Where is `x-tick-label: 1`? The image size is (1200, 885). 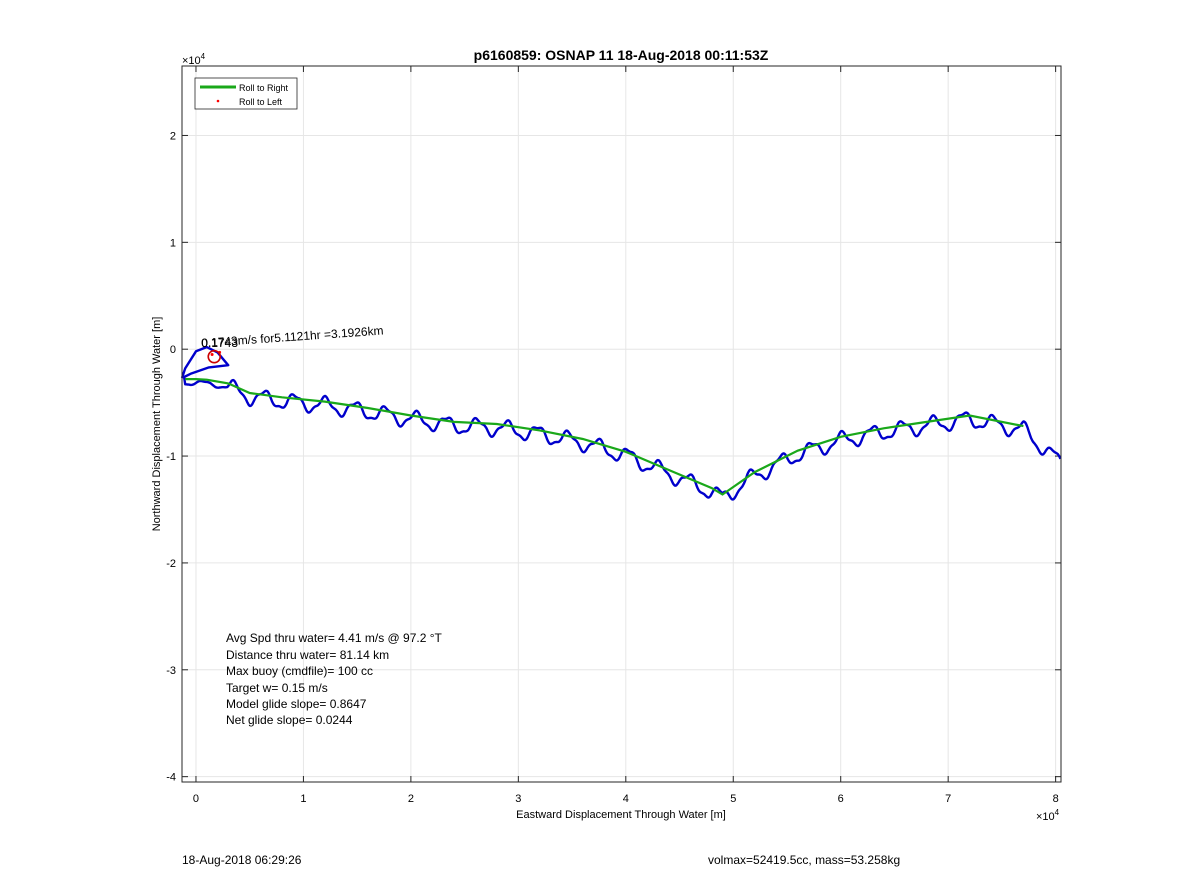 x-tick-label: 1 is located at coordinates (303, 799).